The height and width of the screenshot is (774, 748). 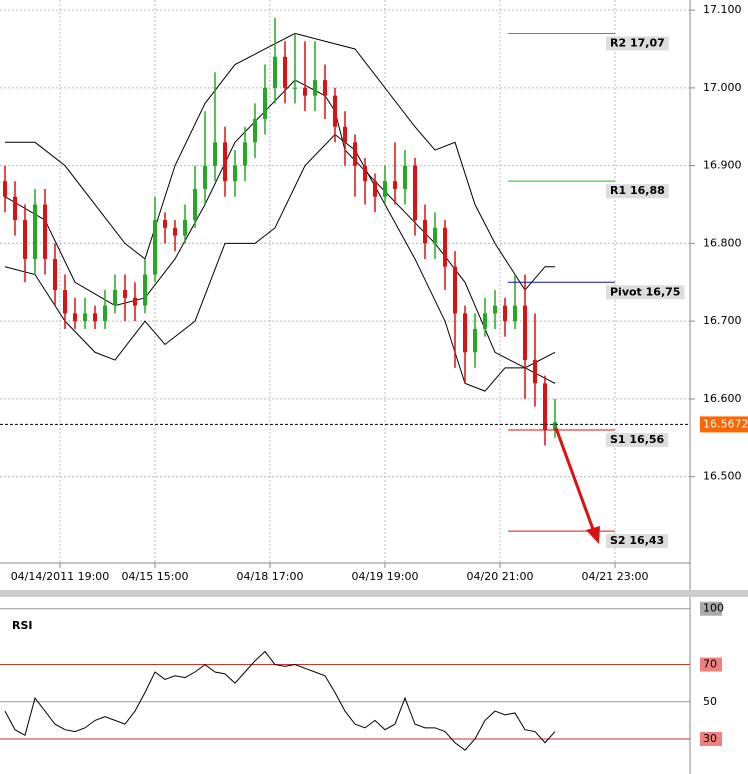 I want to click on y-tick-label: 50, so click(x=710, y=701).